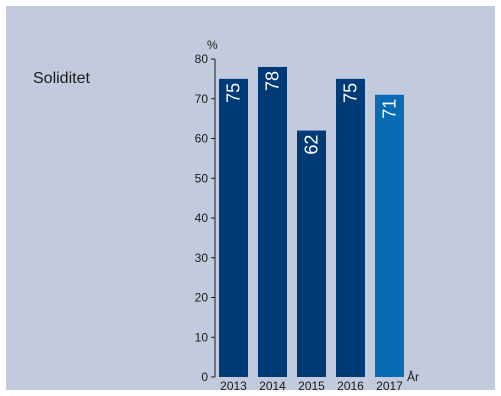 The height and width of the screenshot is (396, 501). I want to click on x-tick-label: 2014, so click(272, 386).